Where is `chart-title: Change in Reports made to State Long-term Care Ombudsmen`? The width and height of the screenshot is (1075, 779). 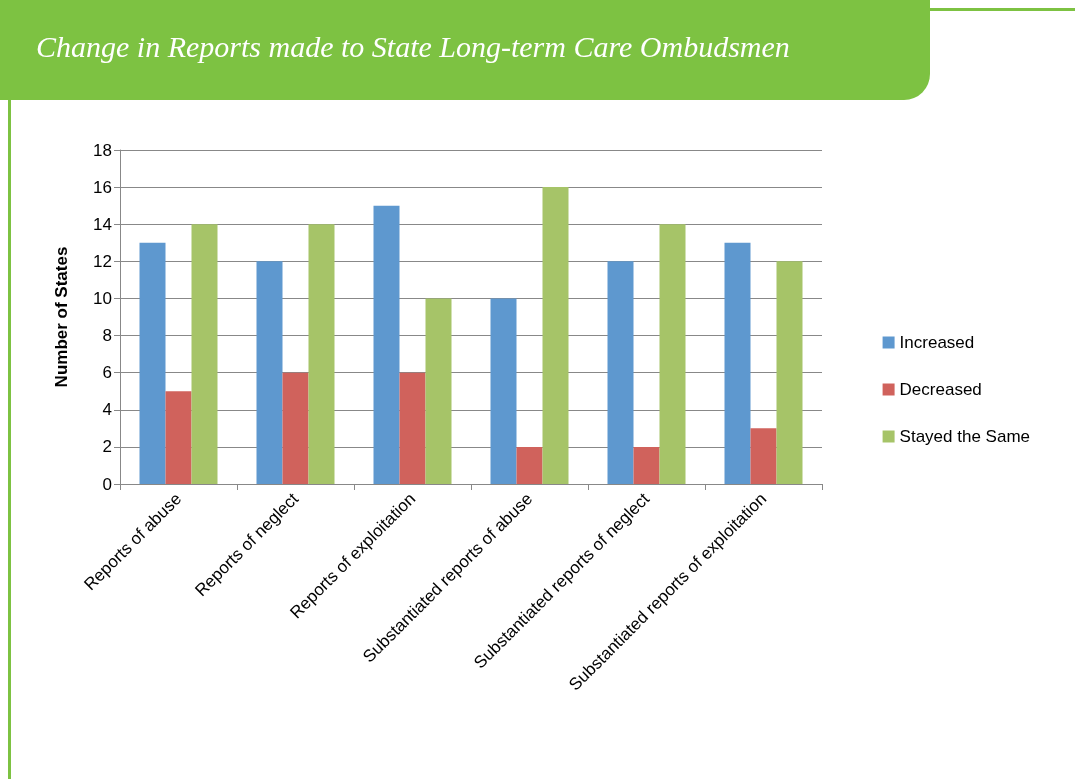 chart-title: Change in Reports made to State Long-term Care Ombudsmen is located at coordinates (413, 47).